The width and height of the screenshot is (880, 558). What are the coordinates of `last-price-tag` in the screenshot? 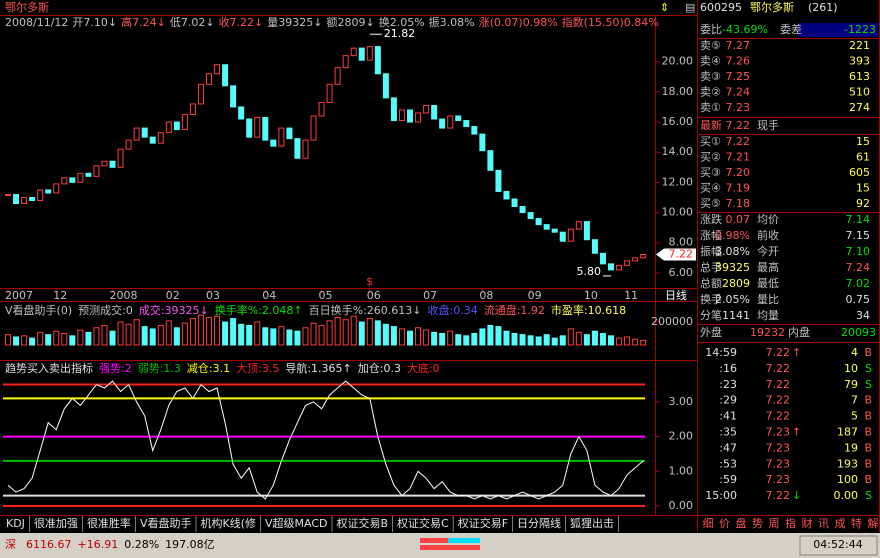 It's located at (676, 254).